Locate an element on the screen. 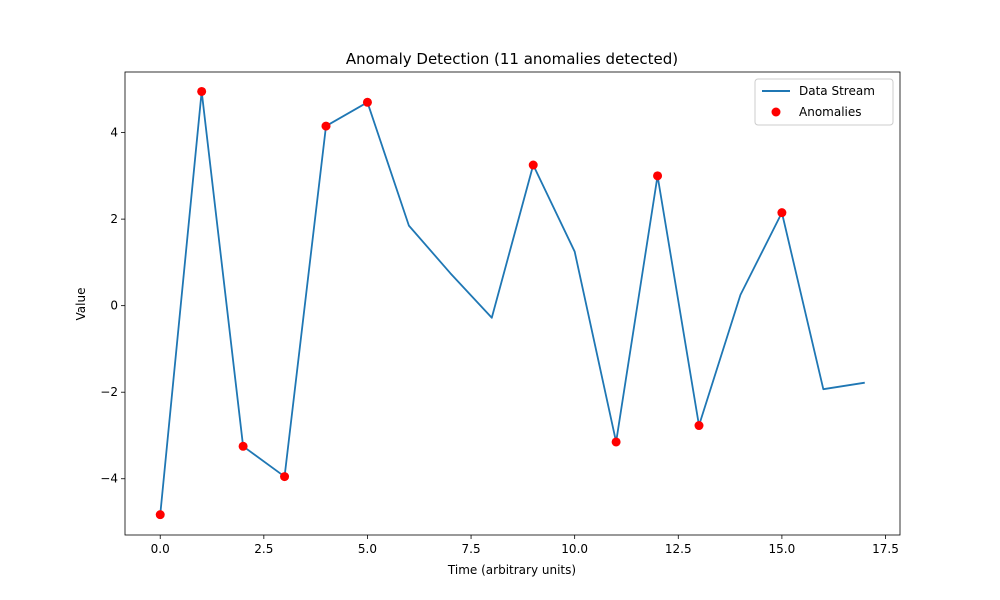 The height and width of the screenshot is (600, 1000). x-tick-label: 12.5 is located at coordinates (678, 549).